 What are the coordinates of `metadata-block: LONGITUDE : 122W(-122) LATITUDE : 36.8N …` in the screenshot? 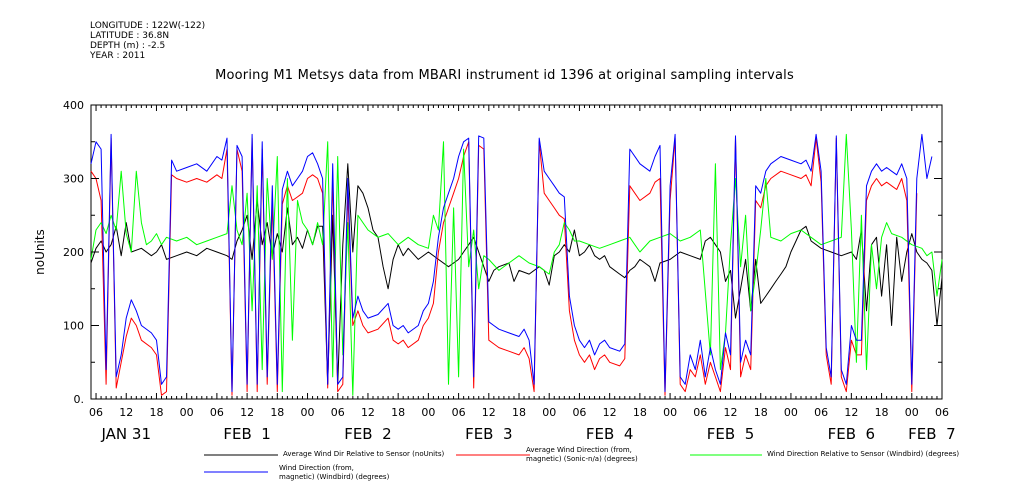 It's located at (147, 41).